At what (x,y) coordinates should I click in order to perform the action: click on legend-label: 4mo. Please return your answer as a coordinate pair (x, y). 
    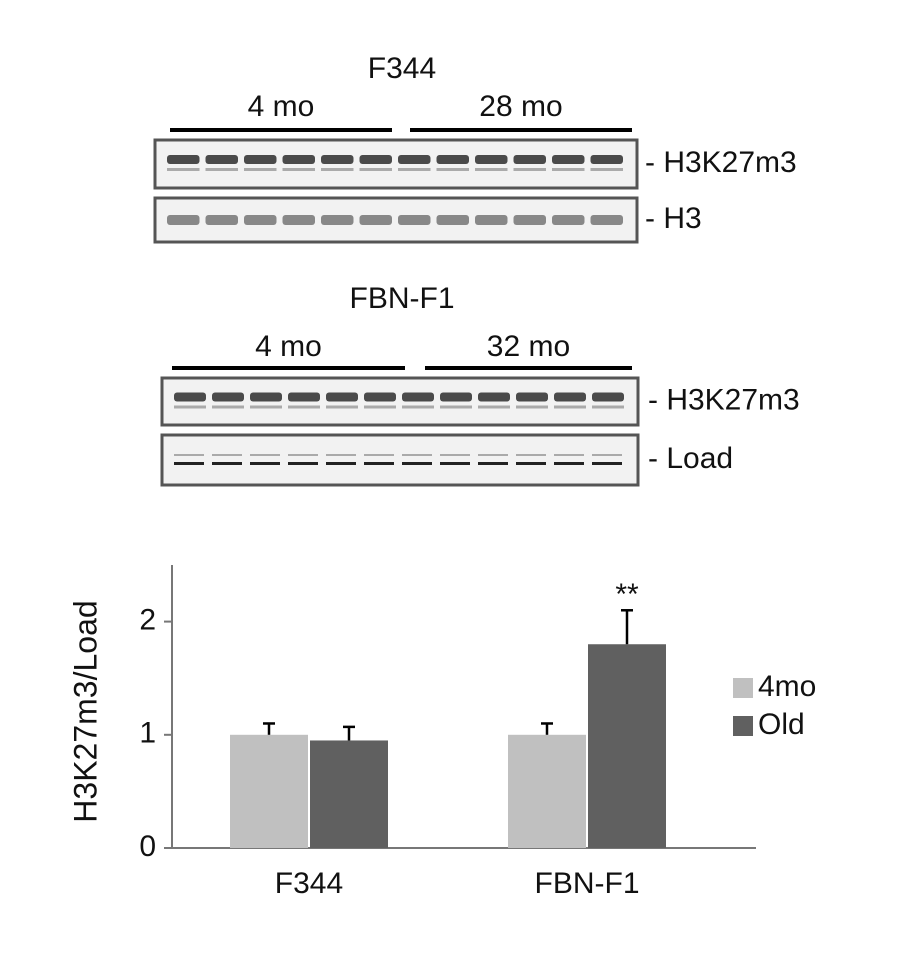
    Looking at the image, I should click on (787, 686).